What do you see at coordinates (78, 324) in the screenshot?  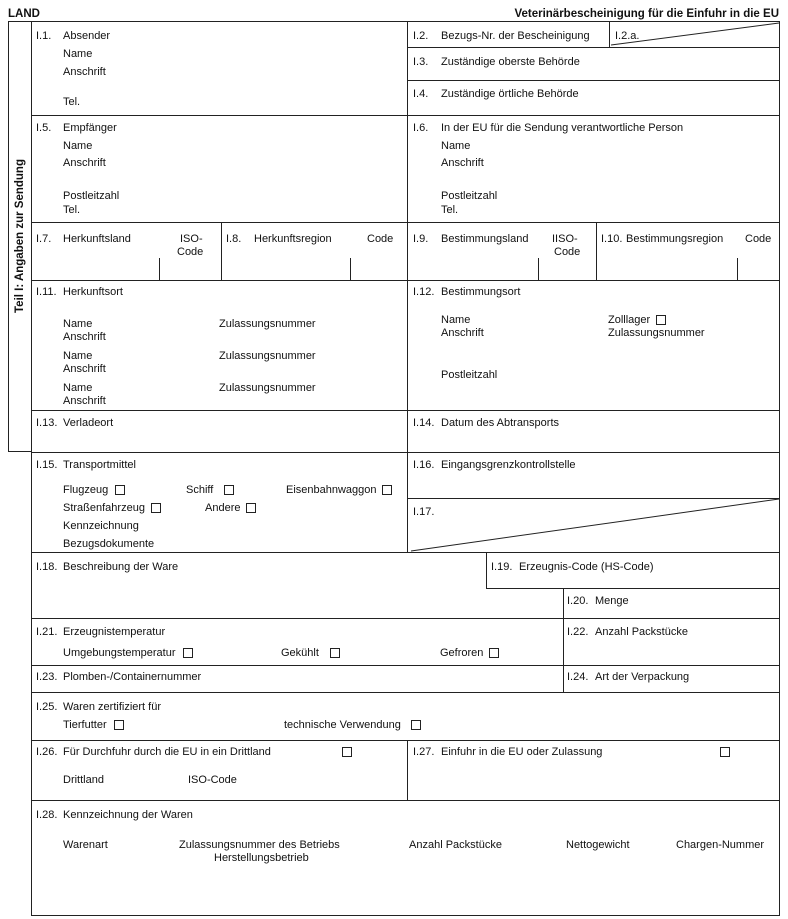 I see `i11-name-1: Name` at bounding box center [78, 324].